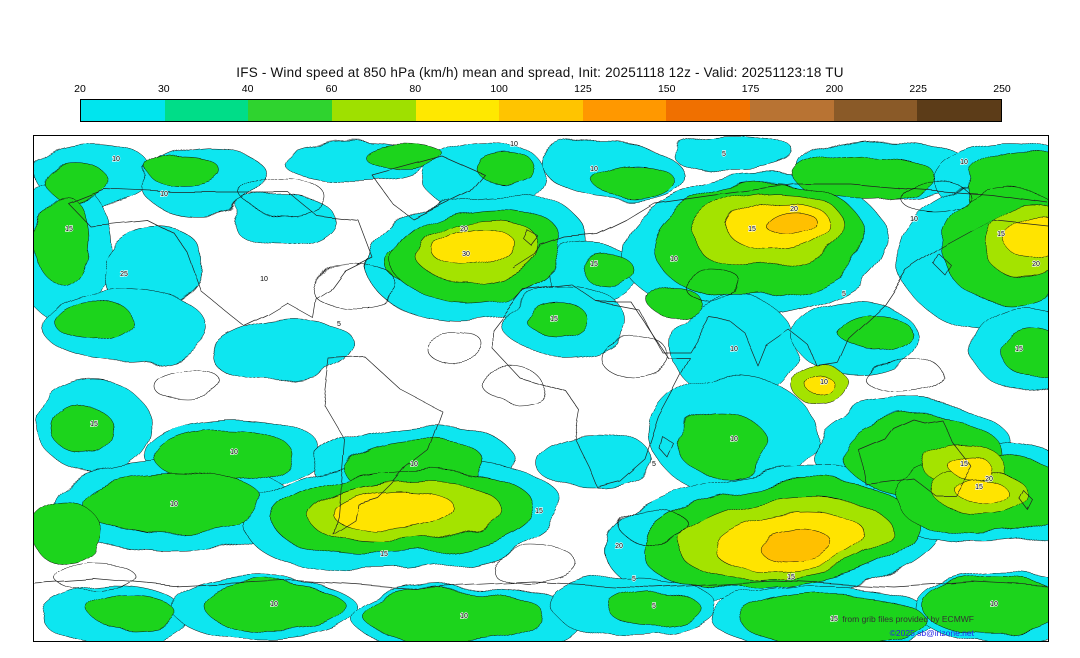 This screenshot has height=658, width=1080. I want to click on colorbar-tick-label: 250, so click(1002, 89).